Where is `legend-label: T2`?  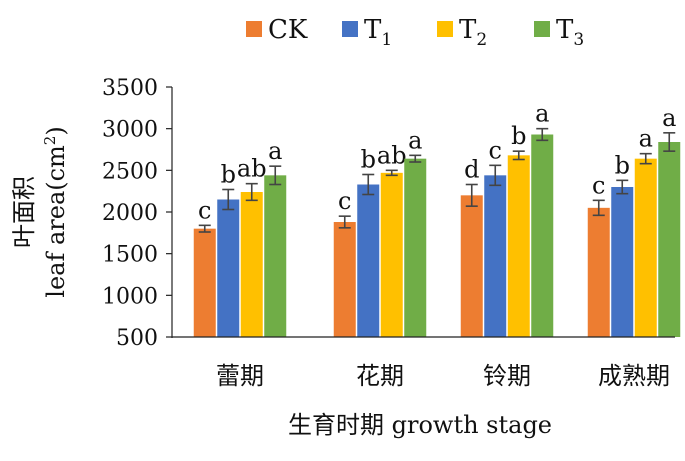
legend-label: T2 is located at coordinates (473, 32).